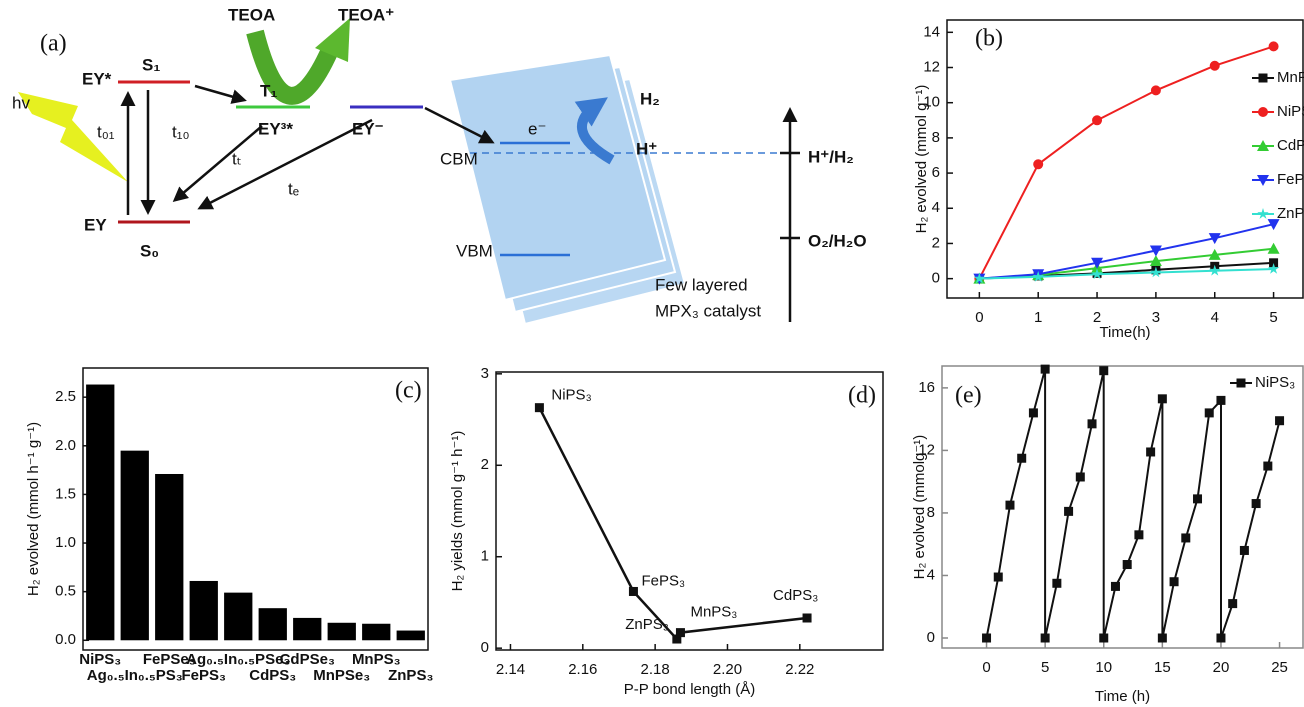 The height and width of the screenshot is (707, 1304). I want to click on x-tick-label: 10, so click(1103, 667).